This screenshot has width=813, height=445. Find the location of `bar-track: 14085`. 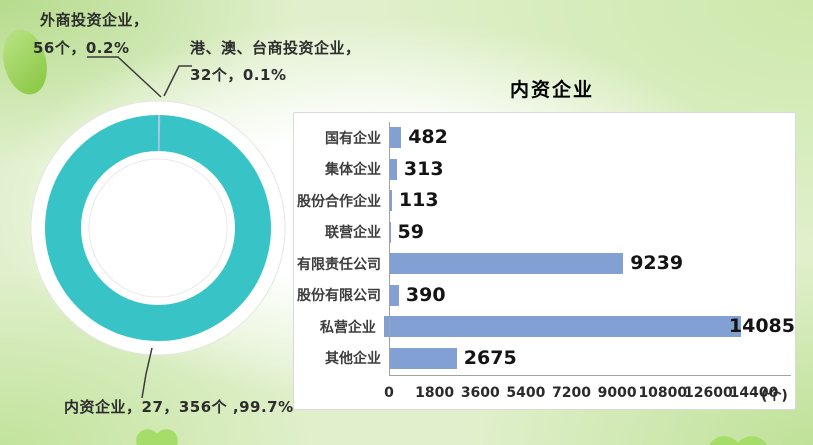

bar-track: 14085 is located at coordinates (589, 326).